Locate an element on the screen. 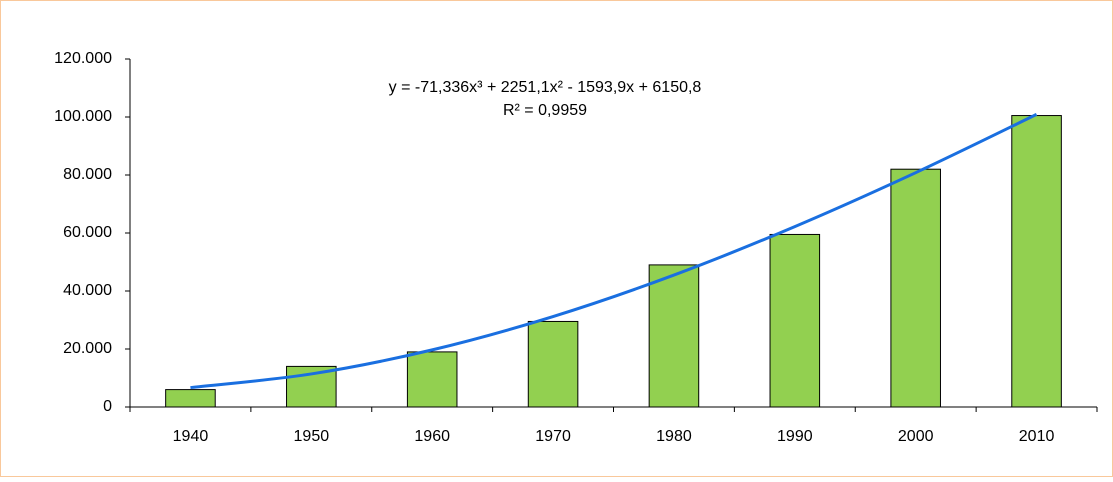 This screenshot has width=1113, height=482. x-tick-label: 2000 is located at coordinates (916, 436).